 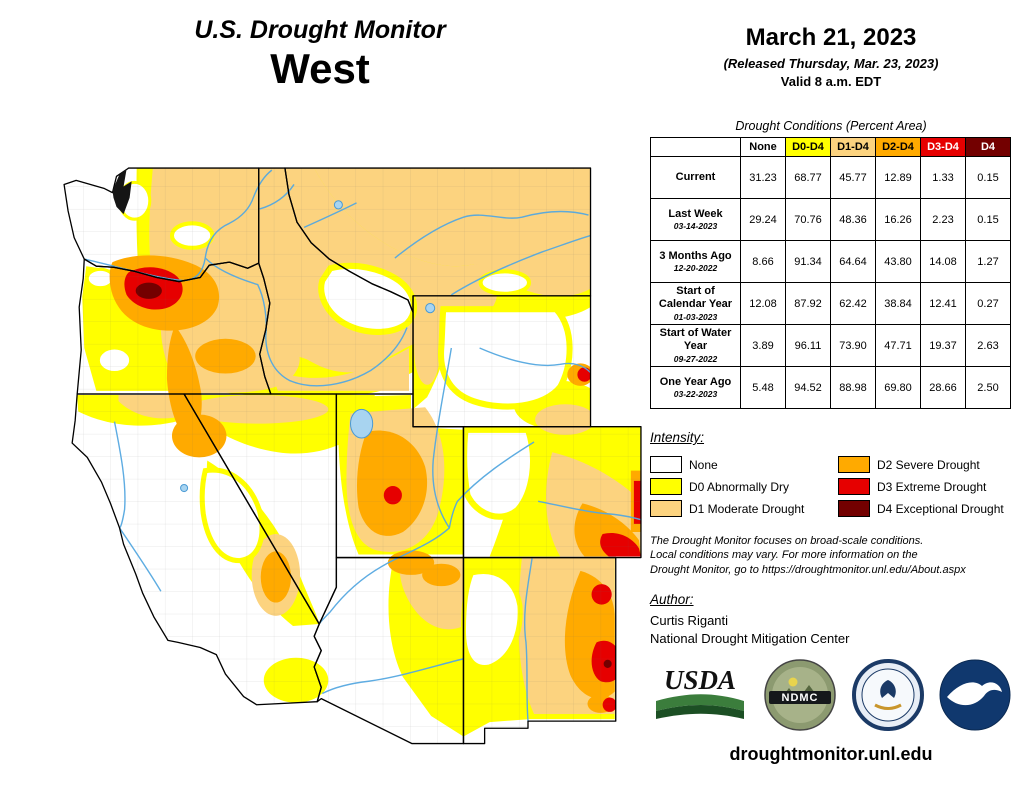 What do you see at coordinates (763, 345) in the screenshot?
I see `cell: 3.89` at bounding box center [763, 345].